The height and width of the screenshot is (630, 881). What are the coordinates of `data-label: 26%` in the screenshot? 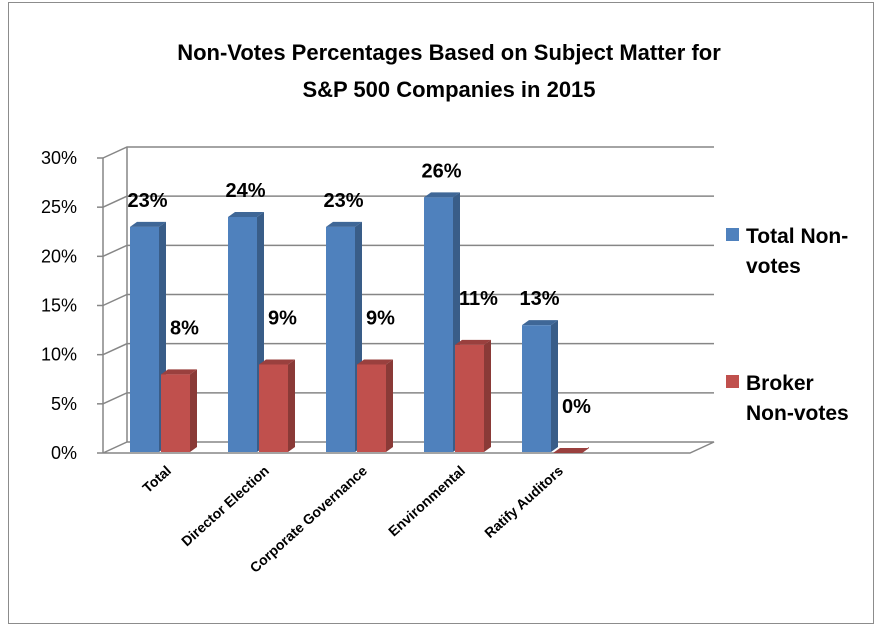 It's located at (441, 171).